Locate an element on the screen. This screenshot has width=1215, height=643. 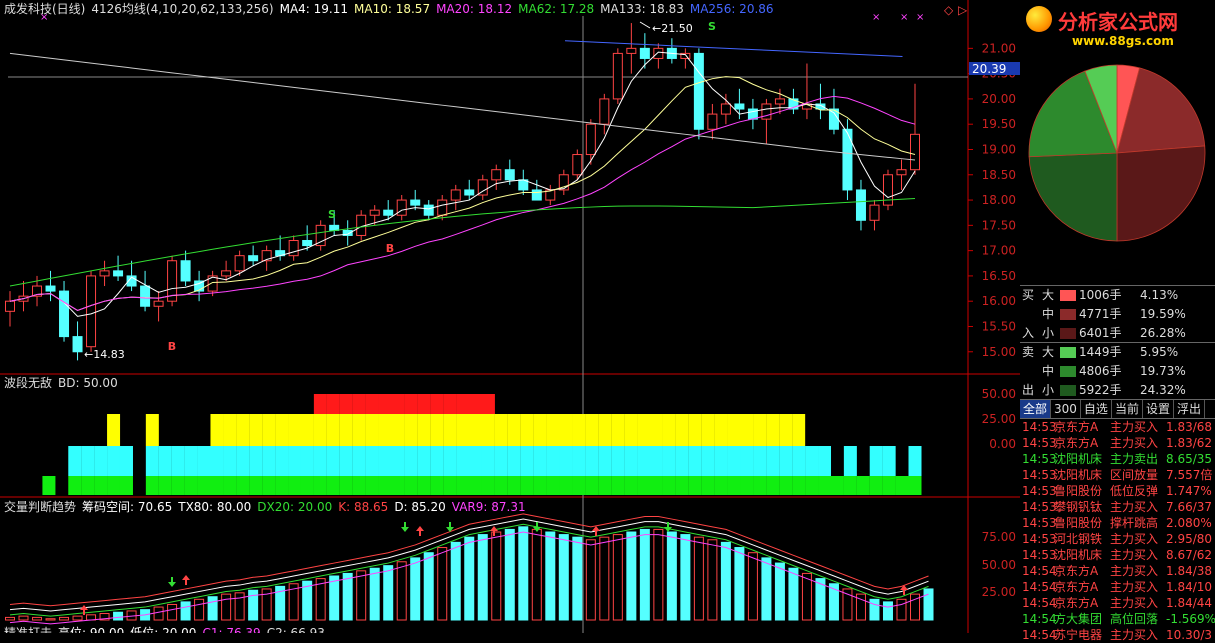
flow-row: 中 4771手 19.59% is located at coordinates (1117, 314).